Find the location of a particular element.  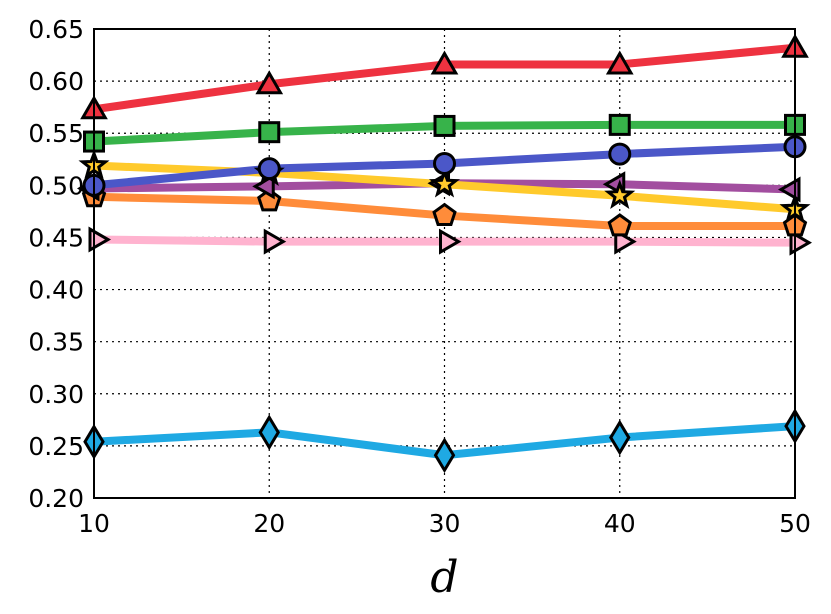

y-tick-label: 0.50 is located at coordinates (56, 185).